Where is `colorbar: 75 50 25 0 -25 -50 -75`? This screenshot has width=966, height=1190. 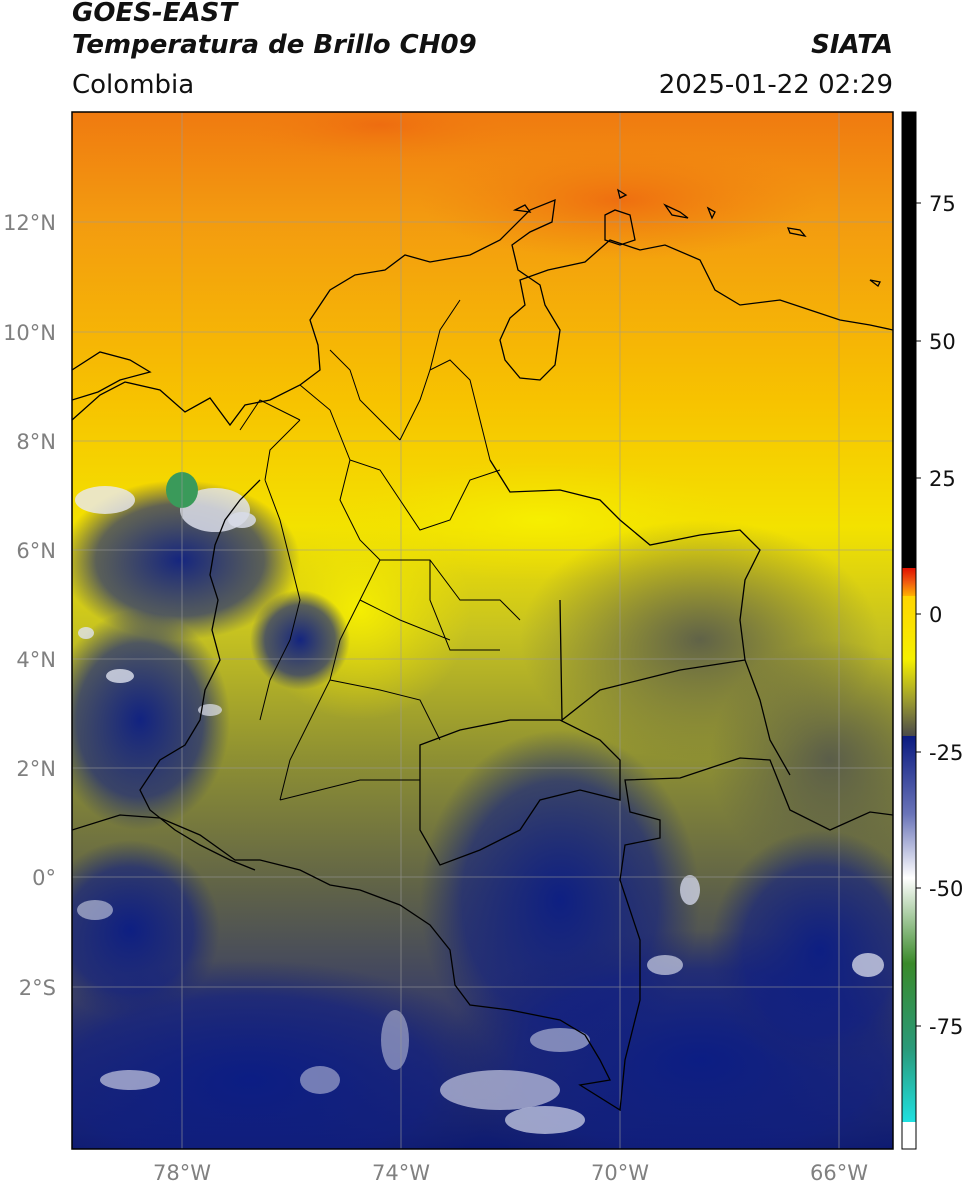
colorbar: 75 50 25 0 -25 -50 -75 is located at coordinates (932, 630).